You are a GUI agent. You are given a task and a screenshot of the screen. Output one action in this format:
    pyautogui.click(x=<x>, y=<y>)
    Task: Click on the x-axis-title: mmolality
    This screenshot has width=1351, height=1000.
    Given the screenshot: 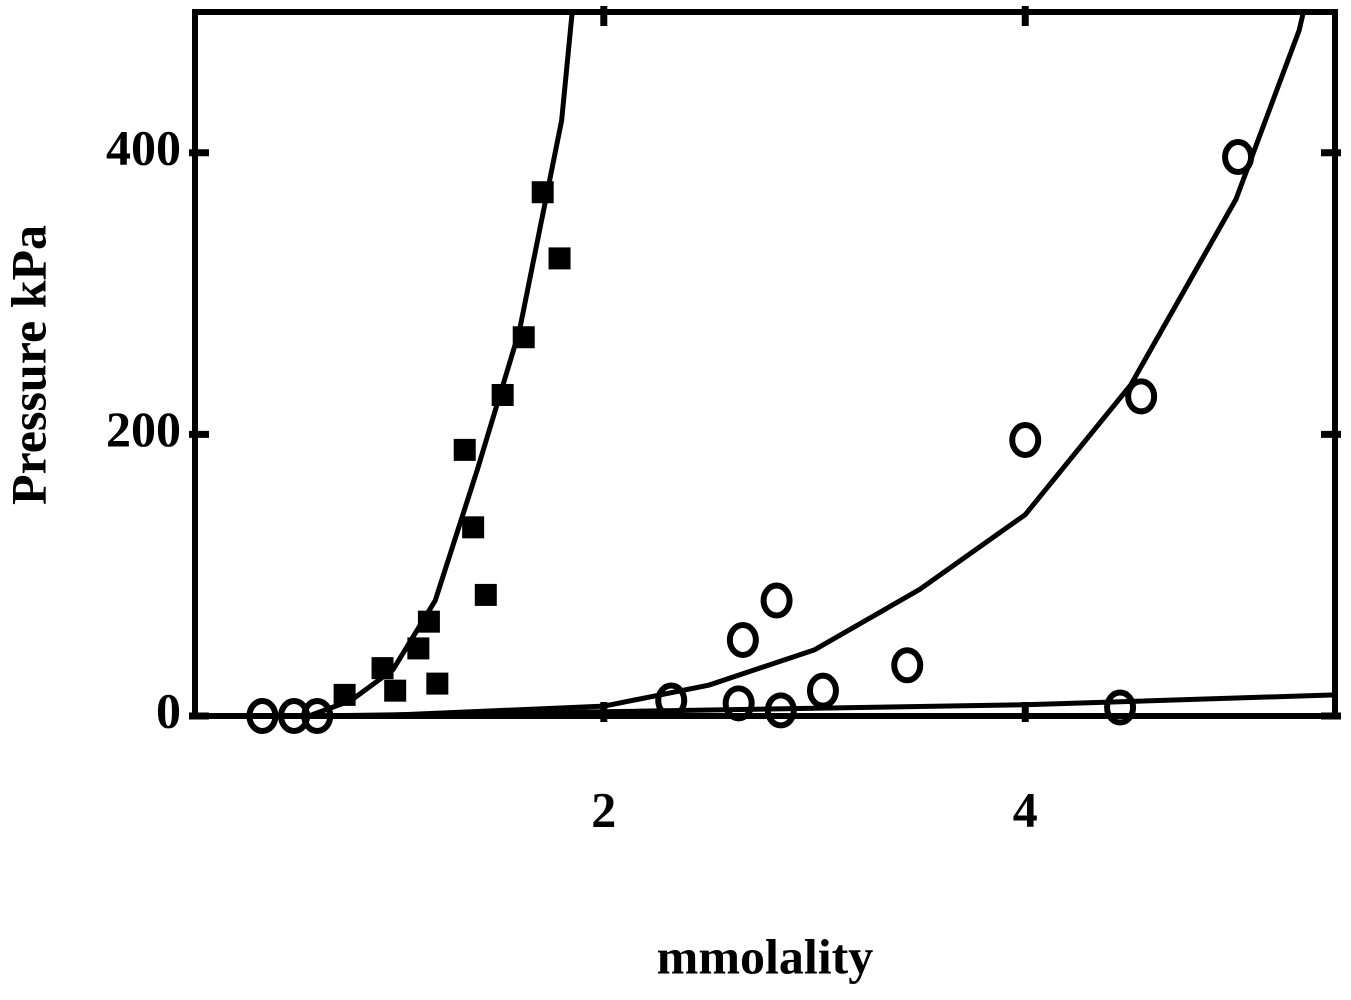 What is the action you would take?
    pyautogui.click(x=765, y=956)
    